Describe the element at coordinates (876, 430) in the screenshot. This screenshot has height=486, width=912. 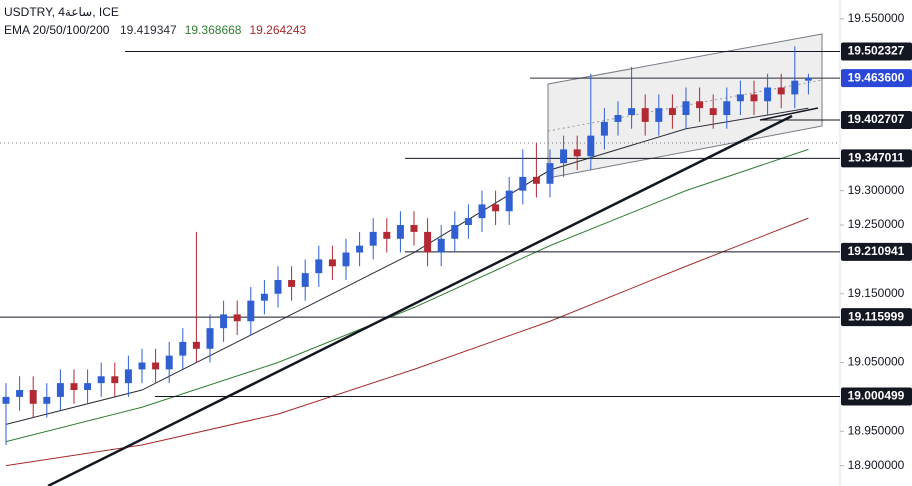
I see `y-tick-label: 18.950000` at that location.